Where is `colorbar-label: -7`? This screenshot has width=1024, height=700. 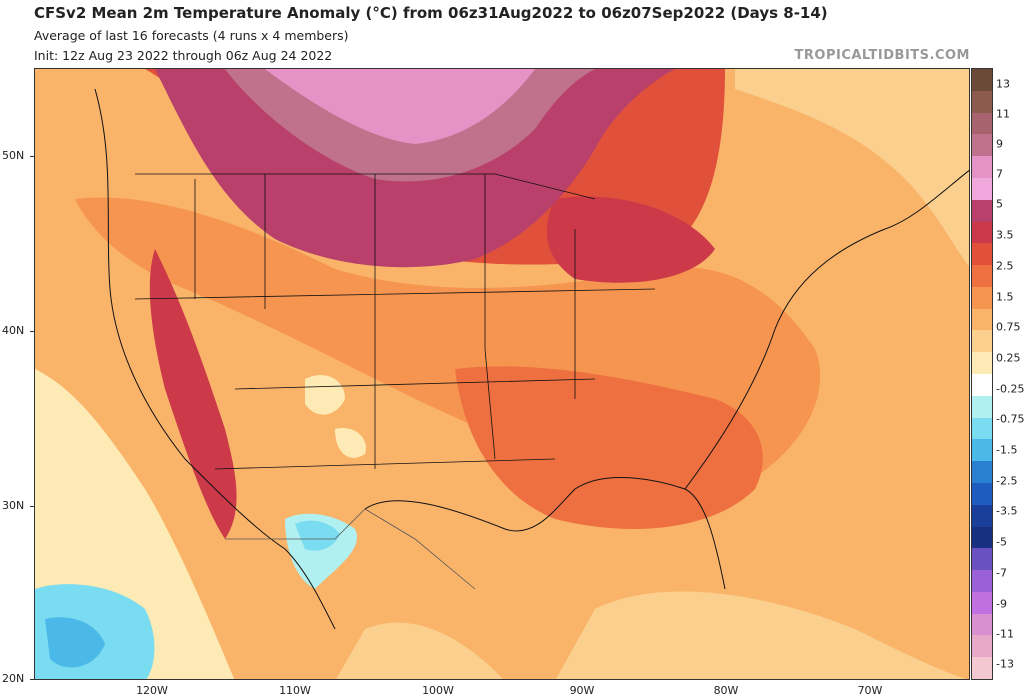
colorbar-label: -7 is located at coordinates (1001, 573).